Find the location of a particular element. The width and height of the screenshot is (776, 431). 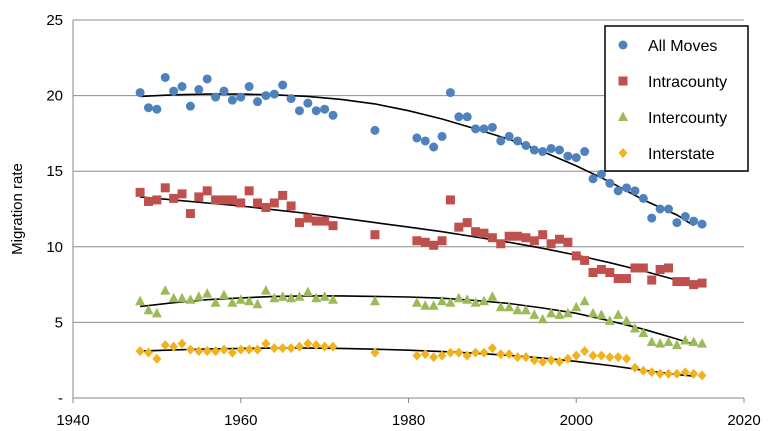

y-tick-label: 15 is located at coordinates (54, 171).